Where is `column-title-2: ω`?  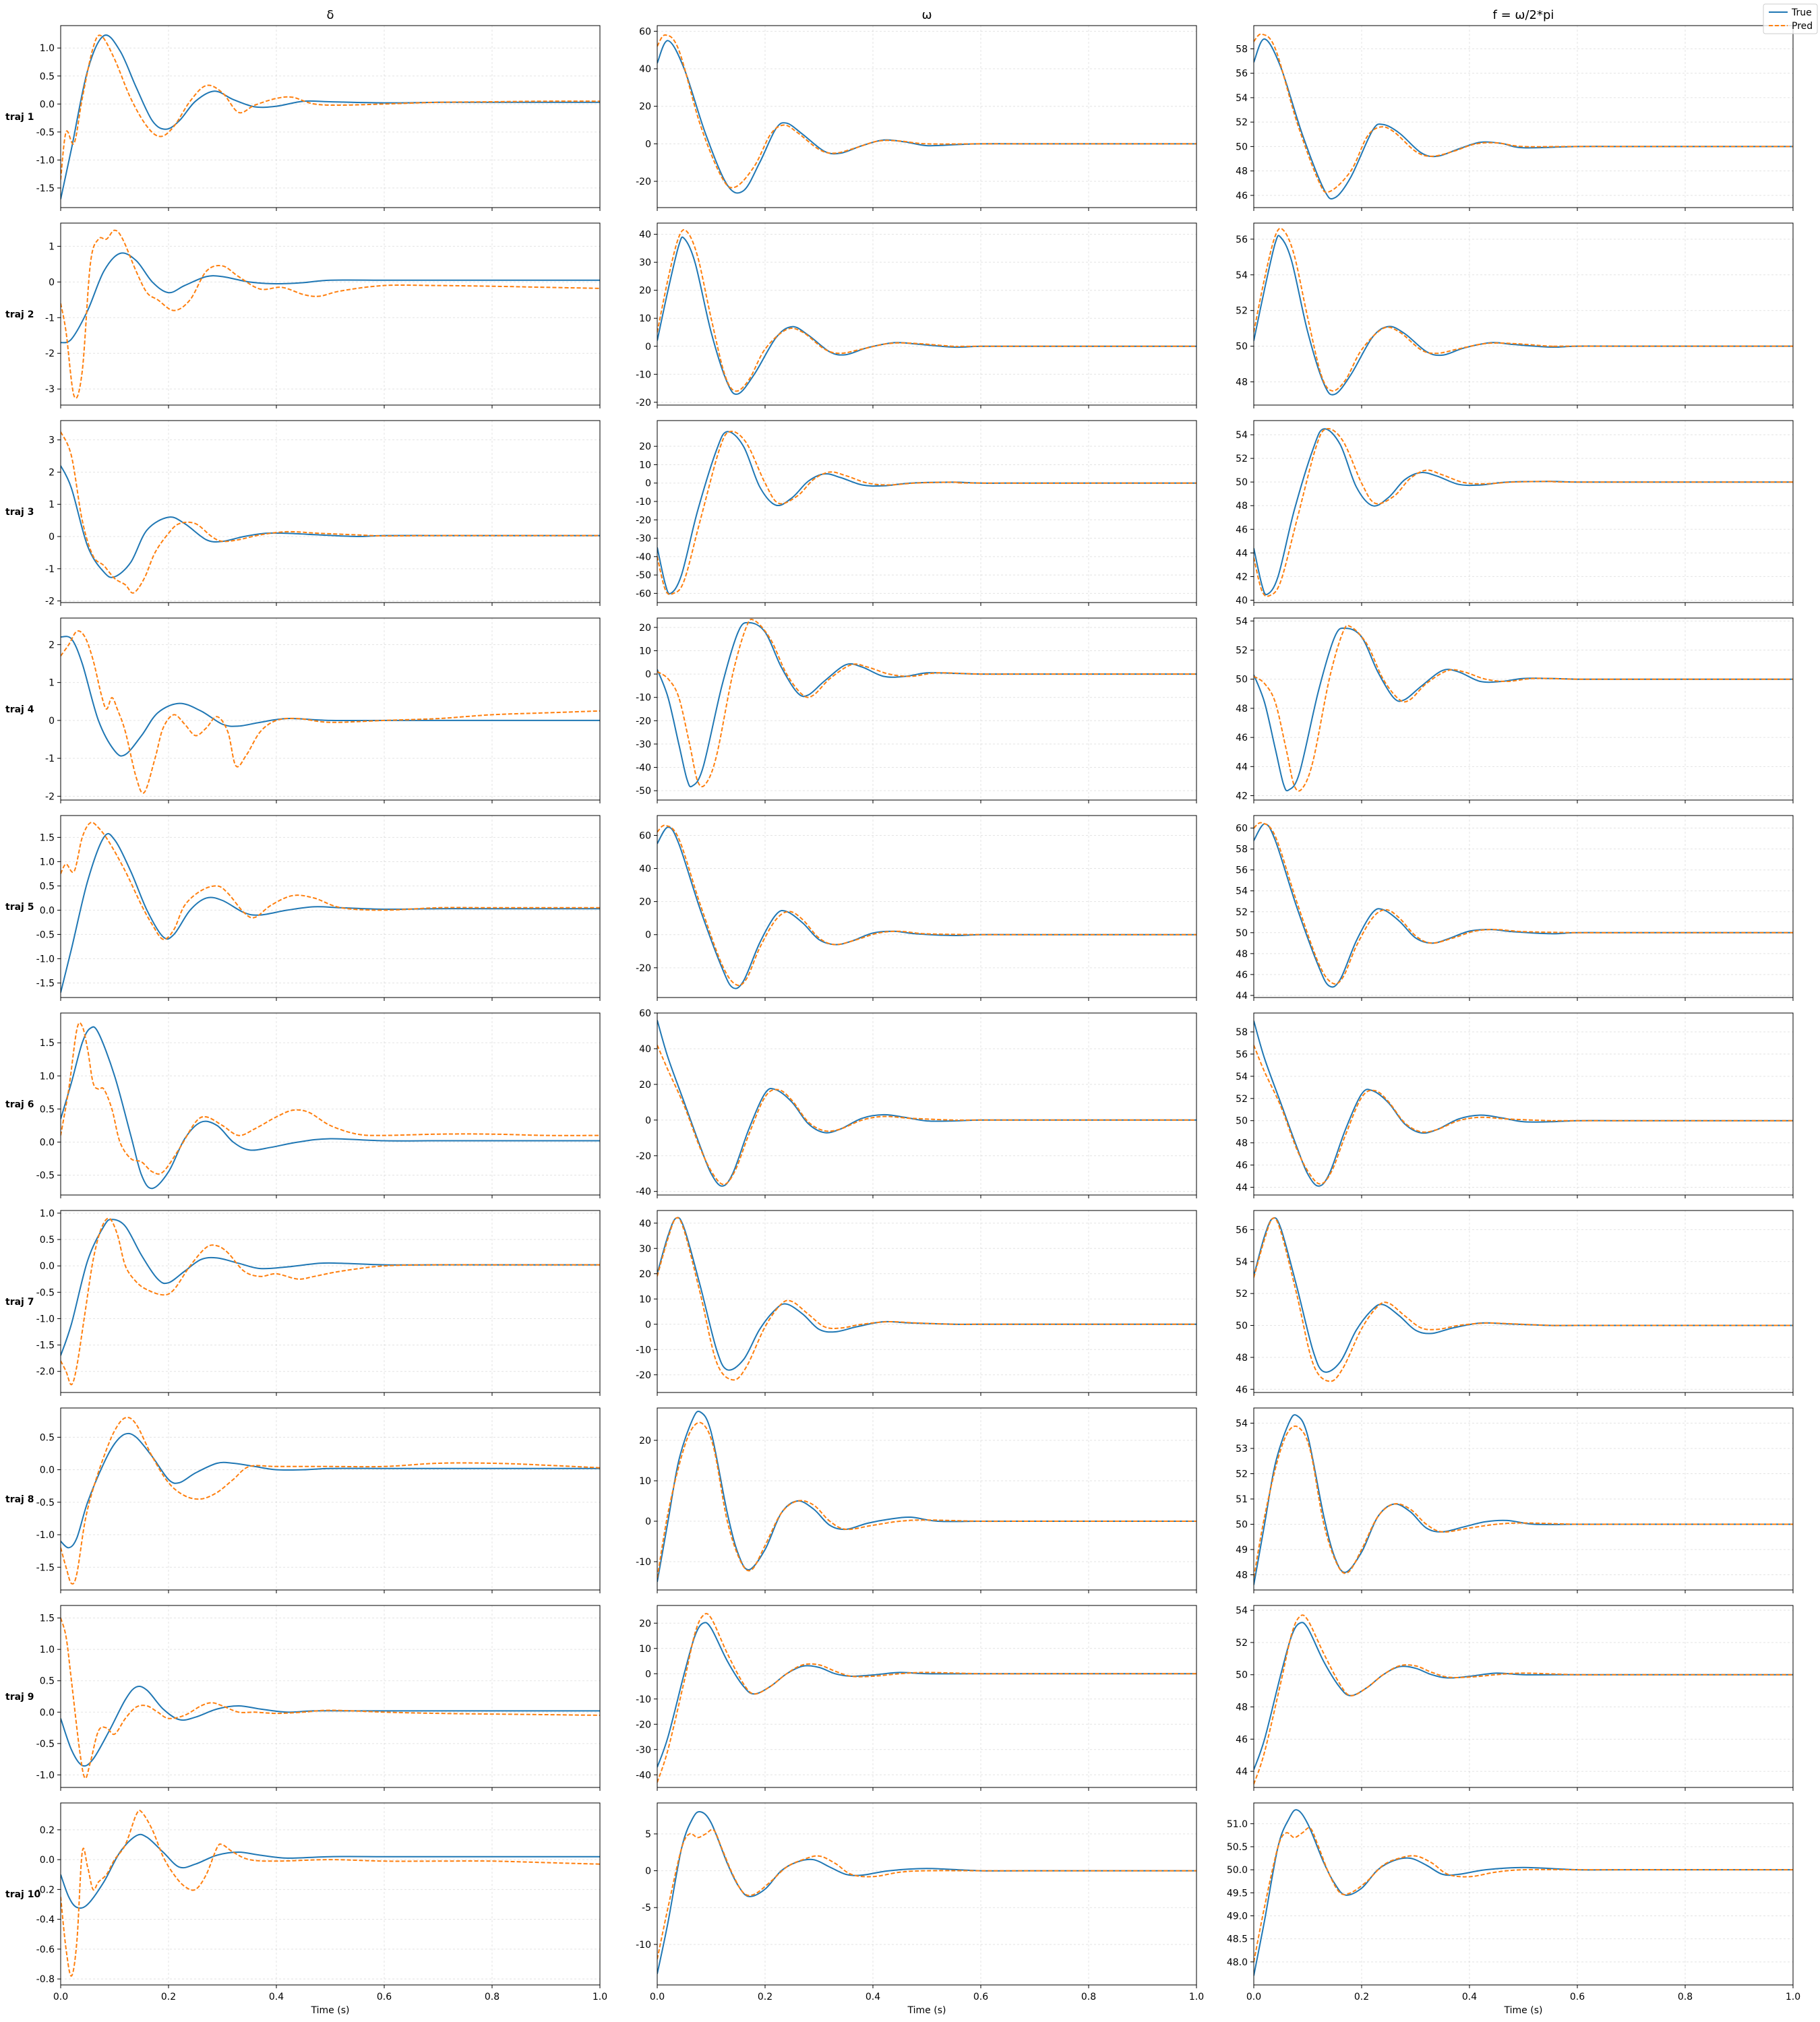
column-title-2: ω is located at coordinates (926, 15).